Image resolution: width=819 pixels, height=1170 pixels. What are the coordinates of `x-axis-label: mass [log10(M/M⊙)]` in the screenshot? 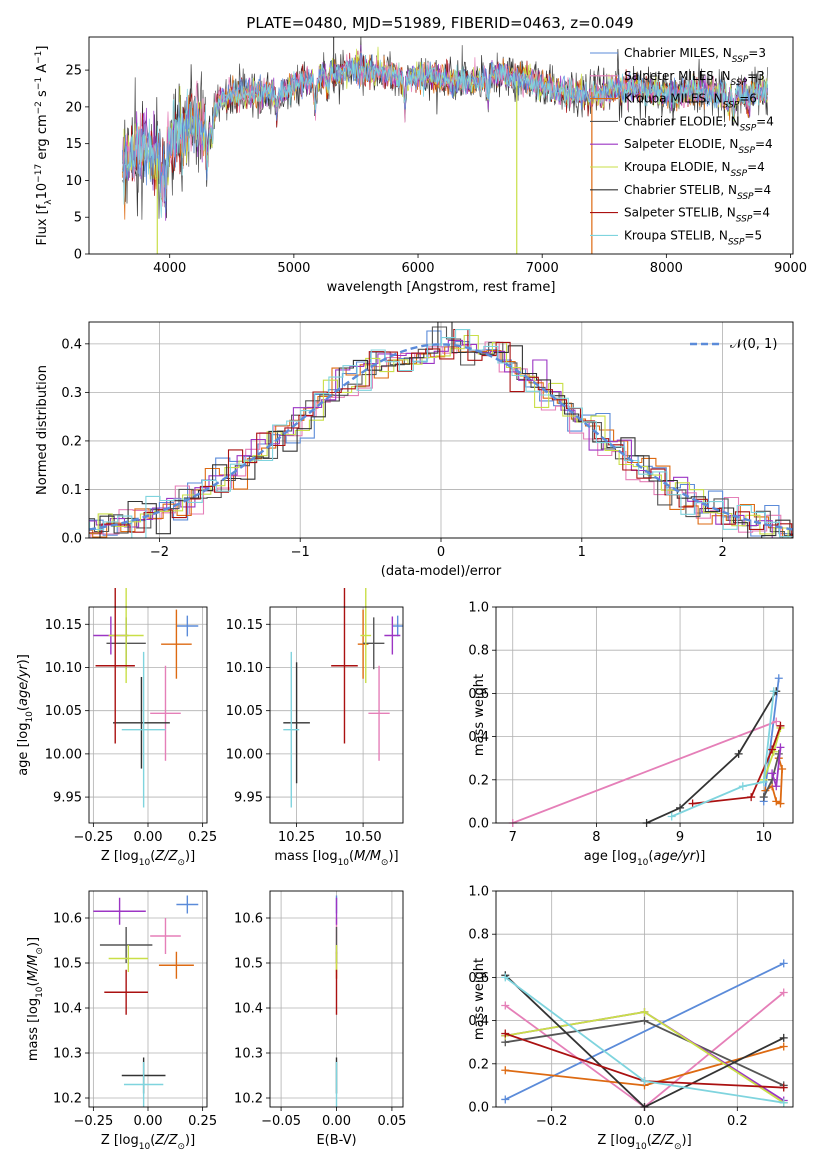 It's located at (336, 858).